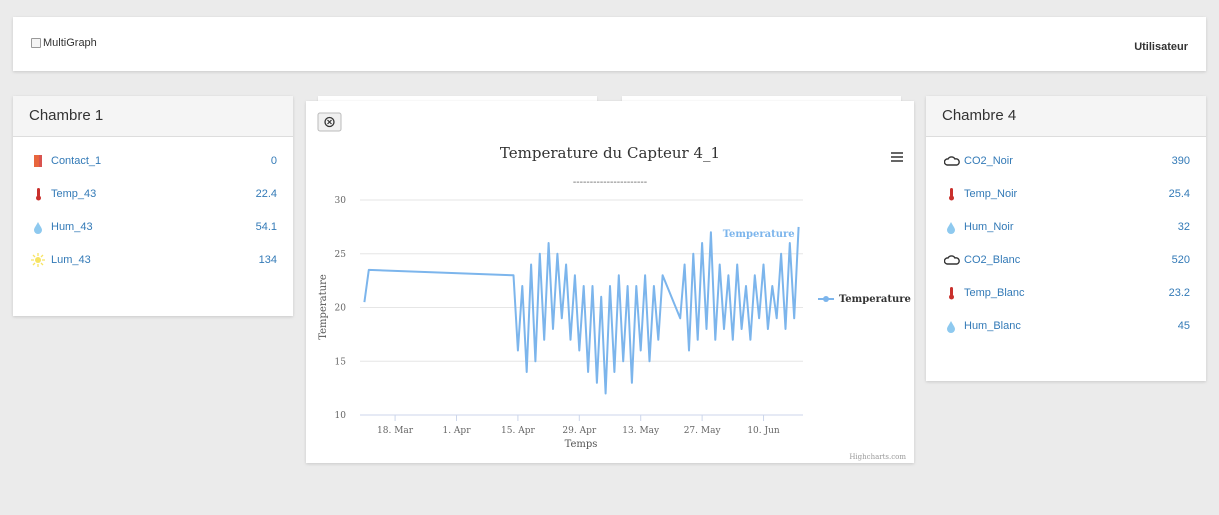 The image size is (1219, 515). What do you see at coordinates (609, 44) in the screenshot?
I see `top-bar: MultiGraph Utilisateur` at bounding box center [609, 44].